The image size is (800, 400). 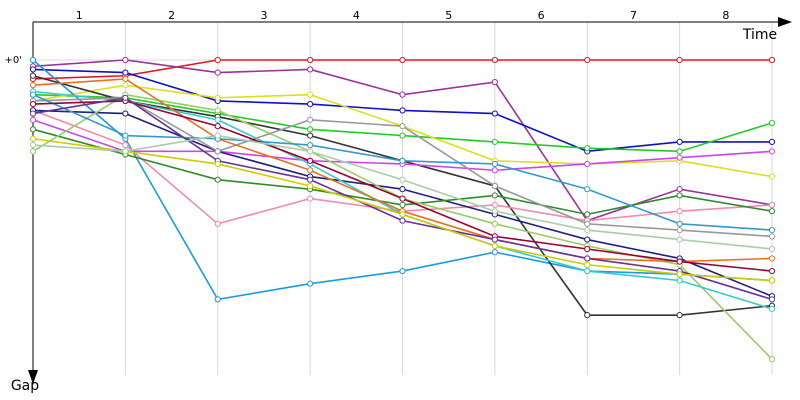 What do you see at coordinates (14, 60) in the screenshot?
I see `y-tick-label: +0'` at bounding box center [14, 60].